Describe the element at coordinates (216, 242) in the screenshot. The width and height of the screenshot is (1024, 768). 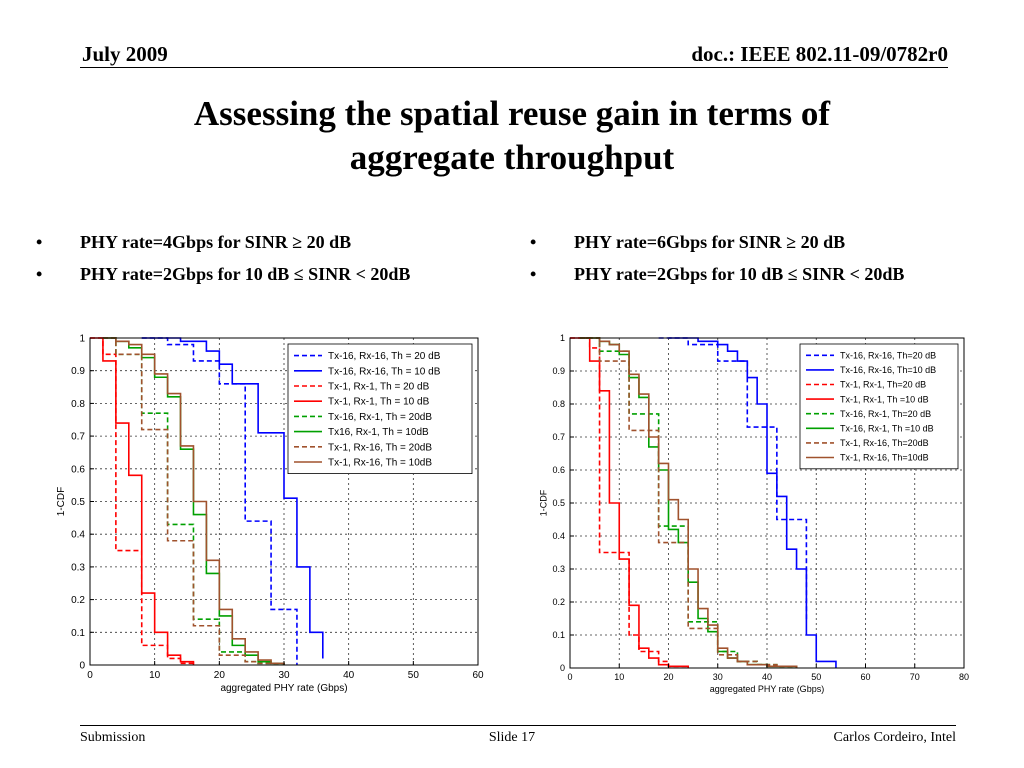
I see `bullet-text: PHY rate=4Gbps for SINR ≥ 20 dB` at that location.